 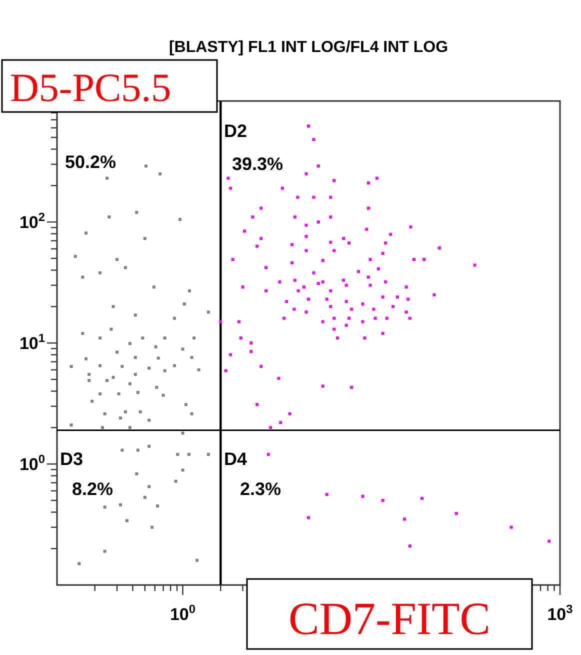 What do you see at coordinates (91, 87) in the screenshot?
I see `y-axis-title: D5-PC5.5` at bounding box center [91, 87].